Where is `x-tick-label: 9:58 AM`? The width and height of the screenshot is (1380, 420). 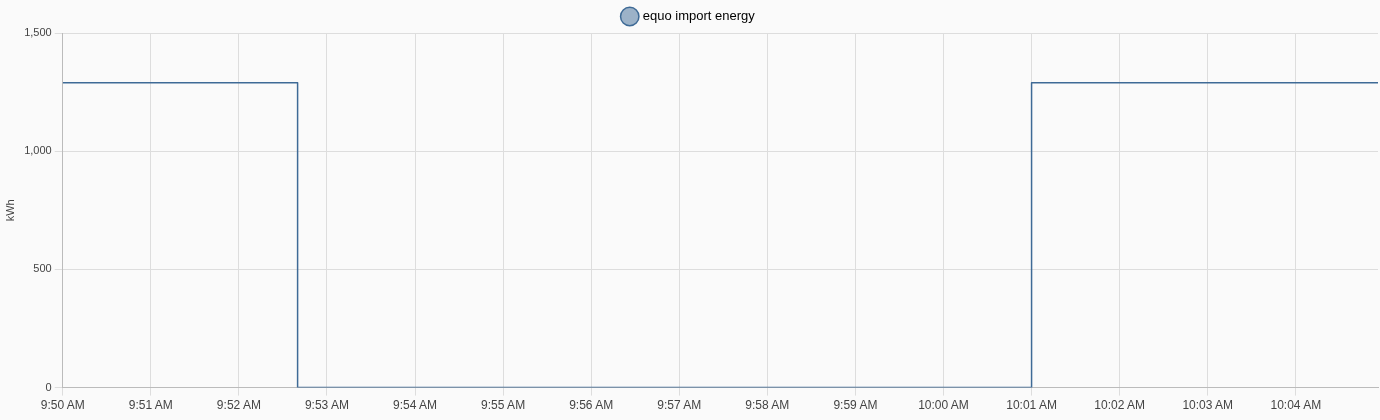
x-tick-label: 9:58 AM is located at coordinates (767, 405).